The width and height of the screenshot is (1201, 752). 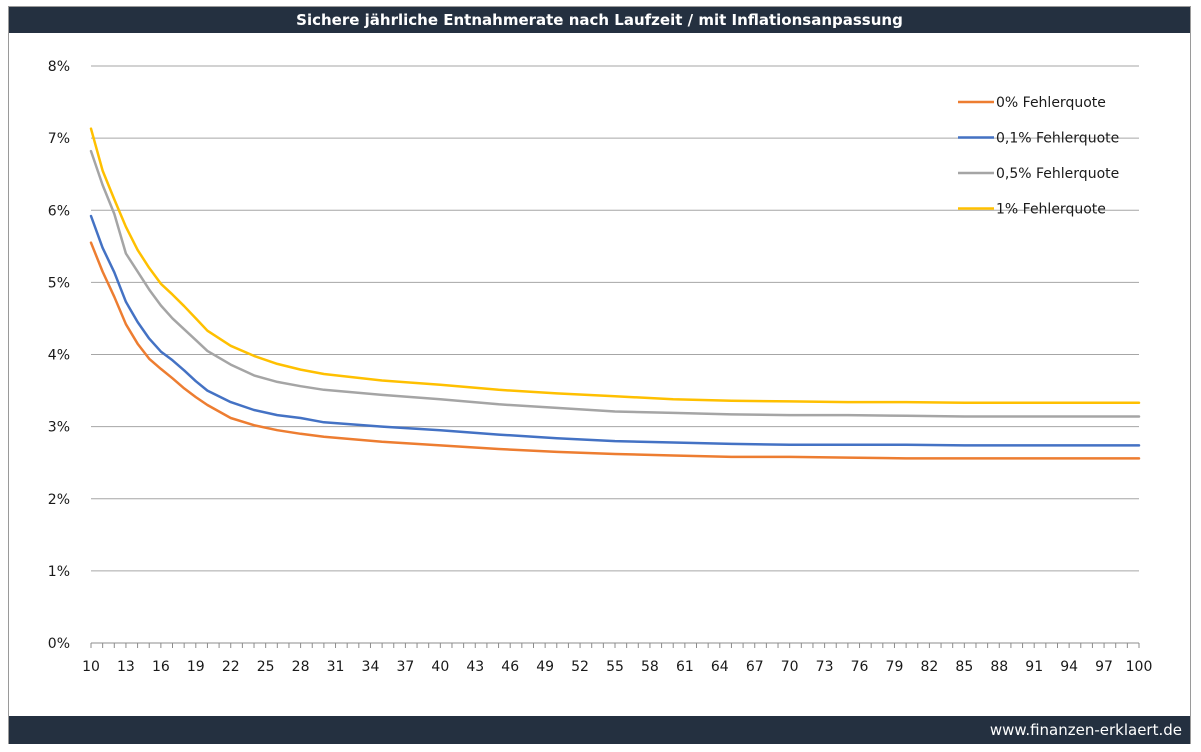 I want to click on x-tick-label: 22, so click(x=231, y=667).